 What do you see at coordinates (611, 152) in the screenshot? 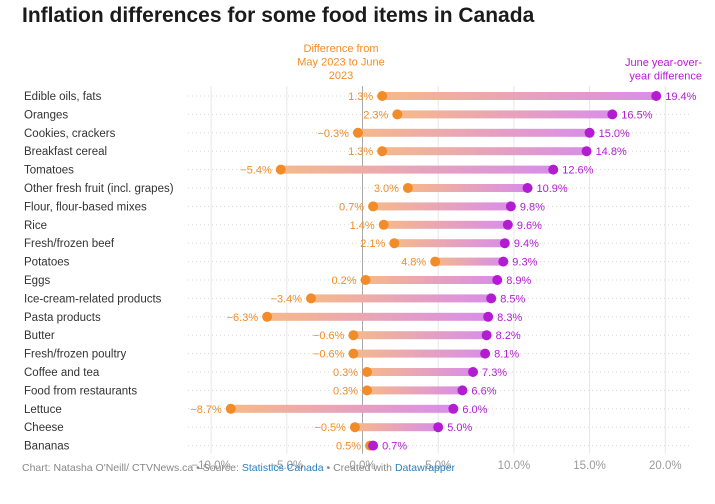
I see `end-value-label: 14.8%` at bounding box center [611, 152].